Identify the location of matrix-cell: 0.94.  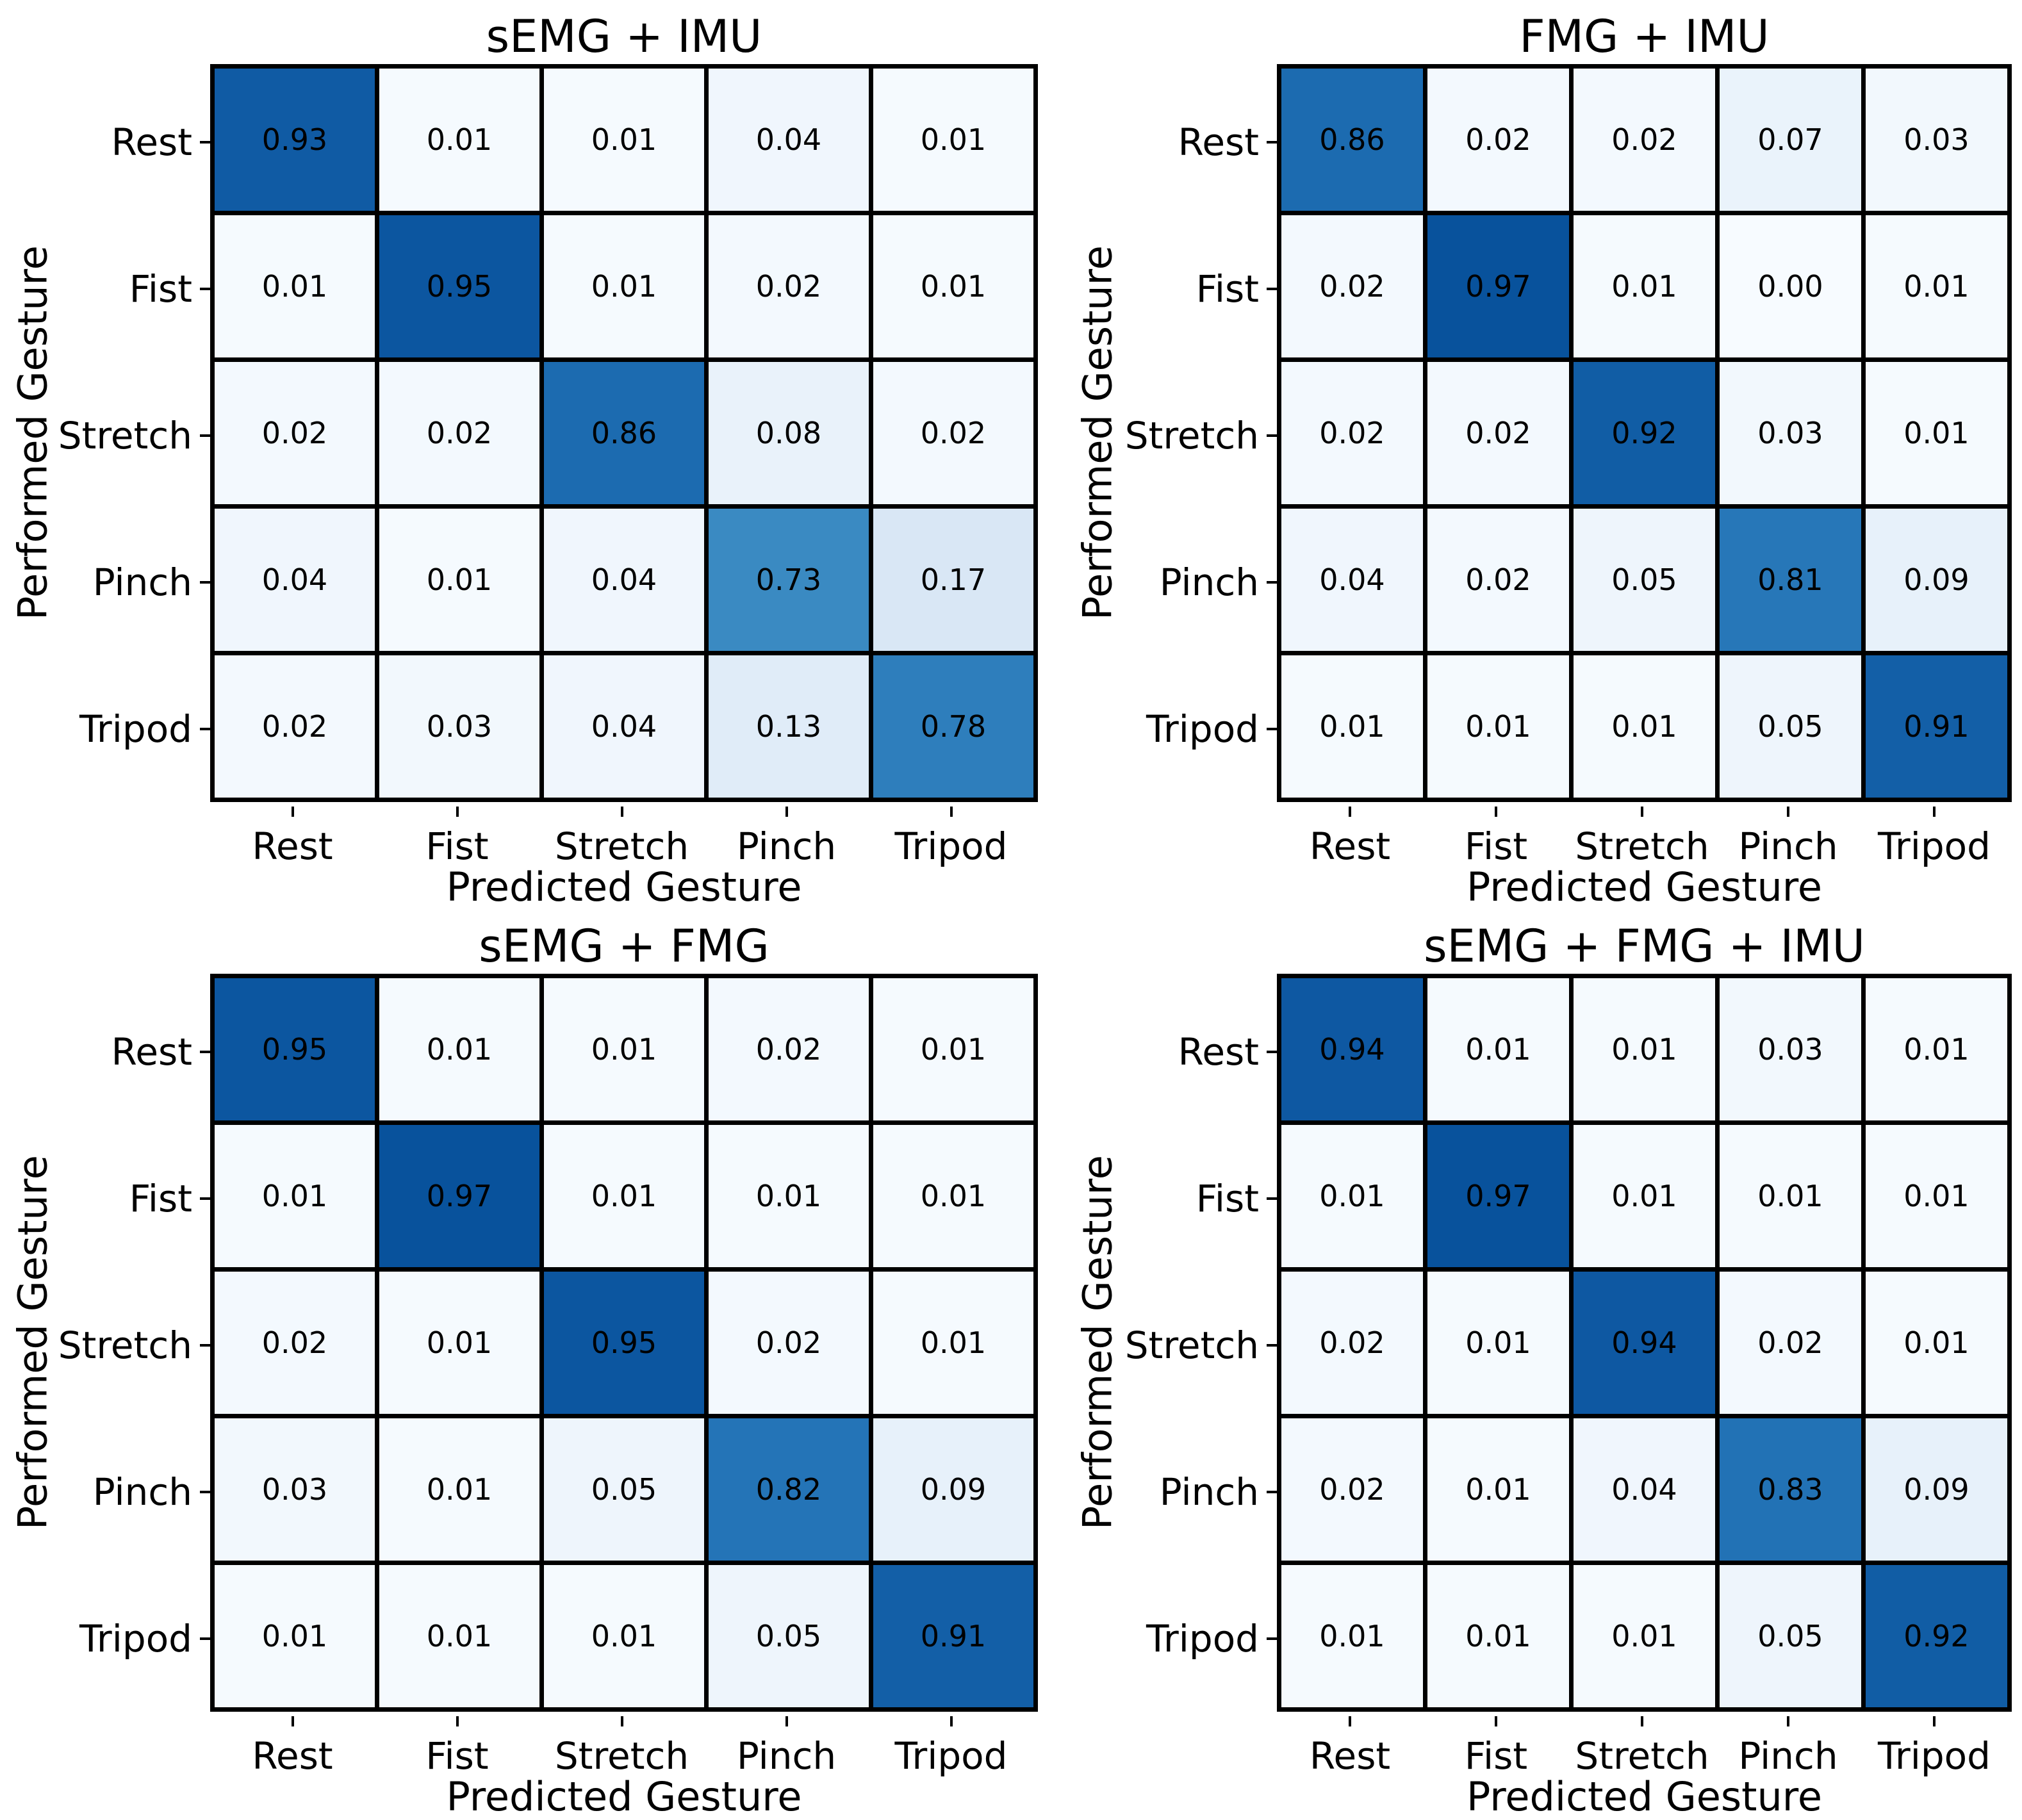
(1352, 1049).